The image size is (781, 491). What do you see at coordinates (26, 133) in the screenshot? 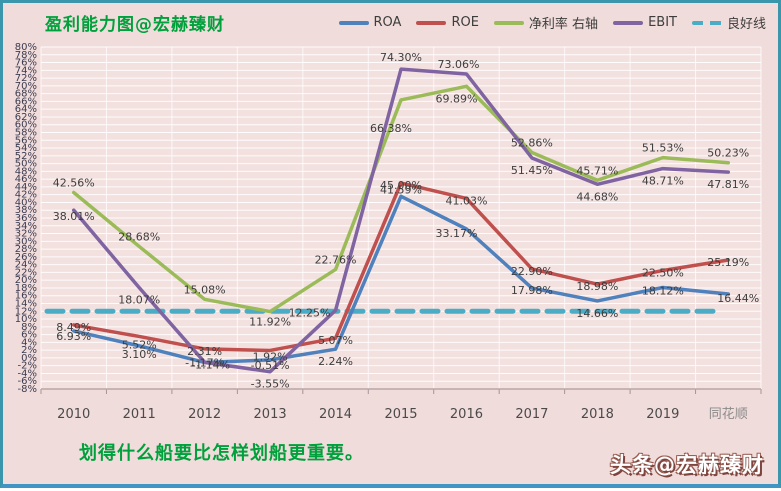
I see `y-axis-tick-label: 58%` at bounding box center [26, 133].